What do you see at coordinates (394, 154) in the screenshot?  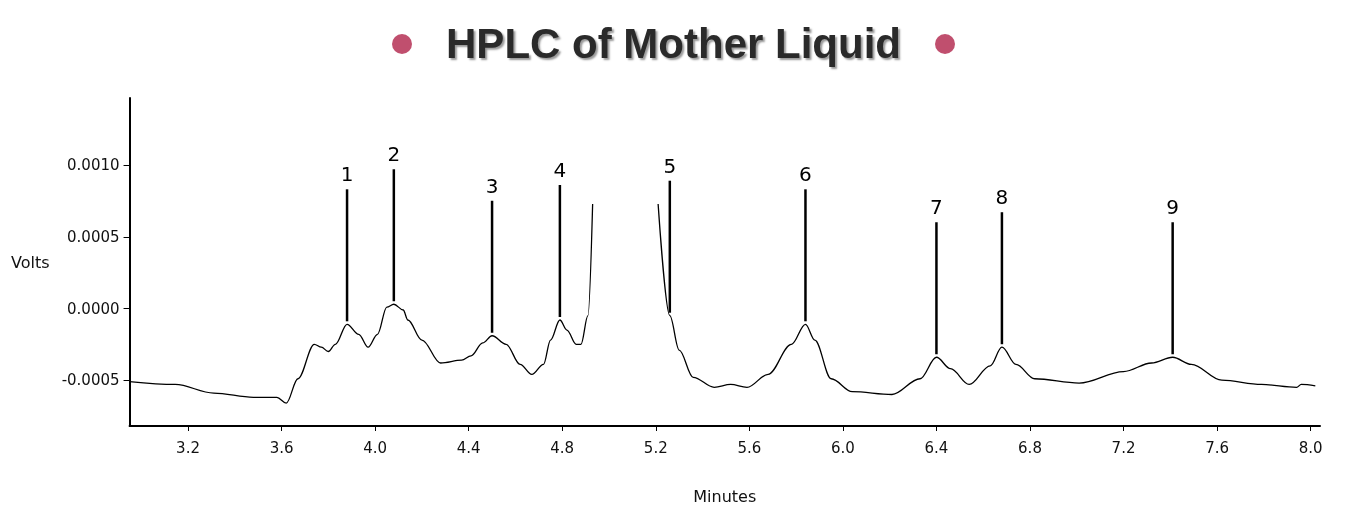 I see `annotation: 2` at bounding box center [394, 154].